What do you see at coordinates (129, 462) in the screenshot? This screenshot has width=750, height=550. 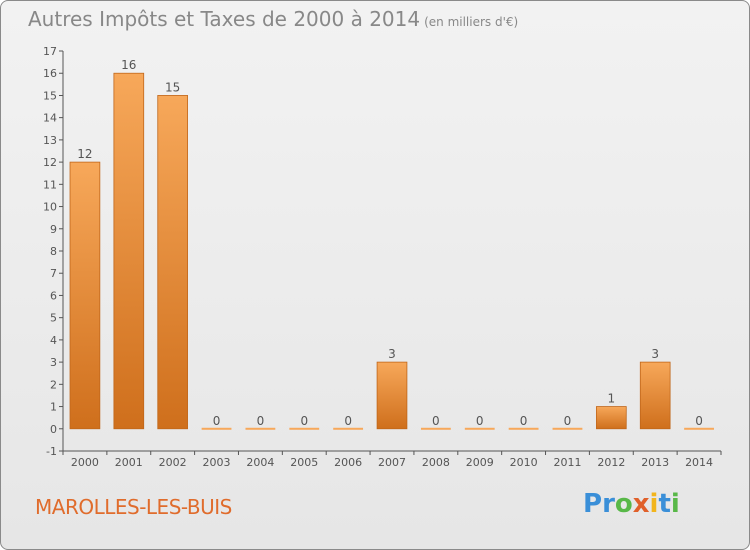 I see `x-tick-label: 2001` at bounding box center [129, 462].